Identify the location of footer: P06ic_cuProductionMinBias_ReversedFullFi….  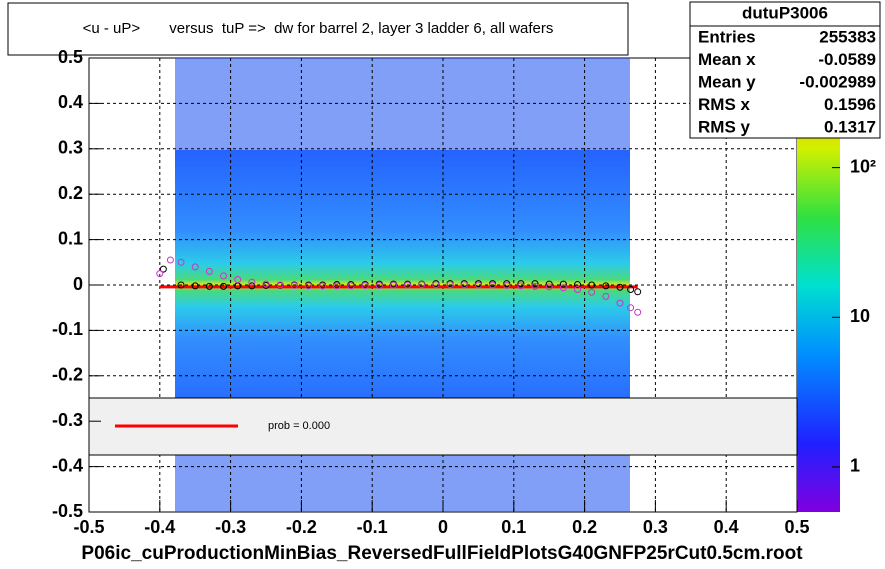
(442, 553).